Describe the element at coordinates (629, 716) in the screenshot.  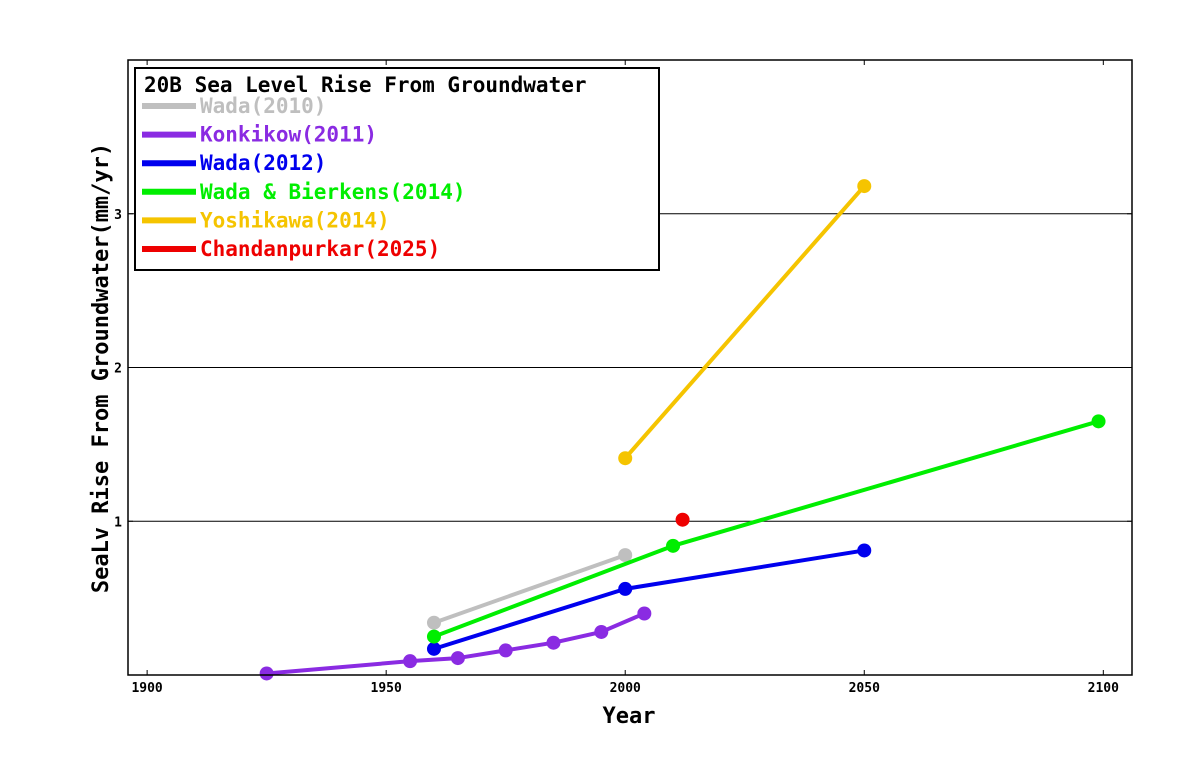
I see `x-axis-label: Year` at that location.